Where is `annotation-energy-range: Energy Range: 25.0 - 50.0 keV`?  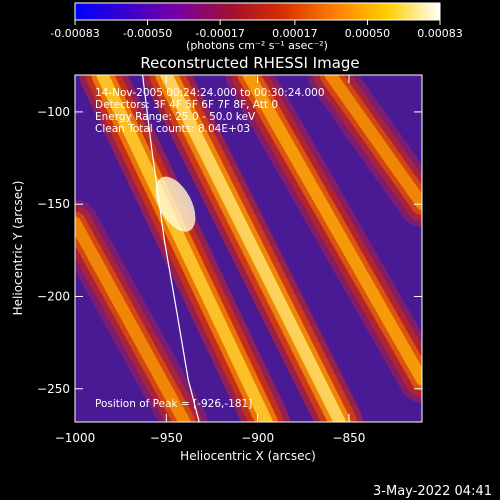
annotation-energy-range: Energy Range: 25.0 - 50.0 keV is located at coordinates (175, 117).